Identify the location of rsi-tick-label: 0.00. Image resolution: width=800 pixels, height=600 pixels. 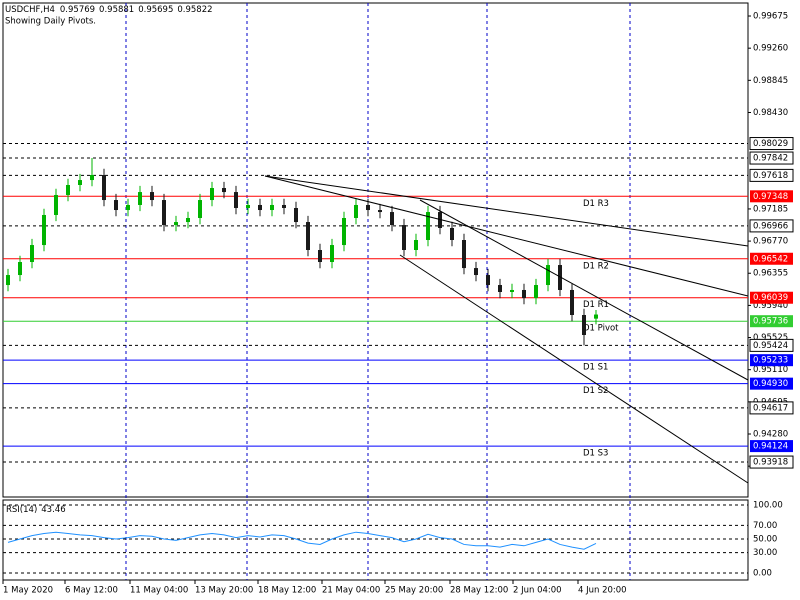
(762, 573).